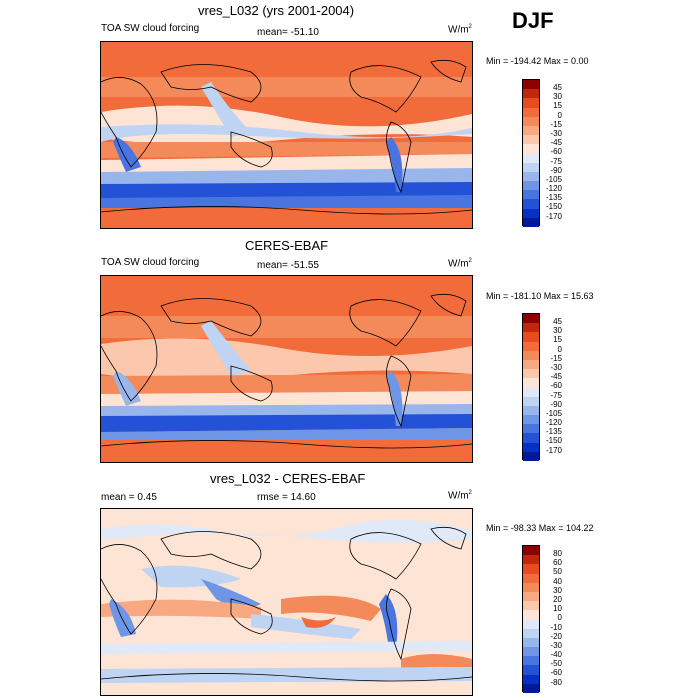 This screenshot has width=700, height=700. What do you see at coordinates (129, 497) in the screenshot?
I see `panel-3-mean-label: mean = 0.45` at bounding box center [129, 497].